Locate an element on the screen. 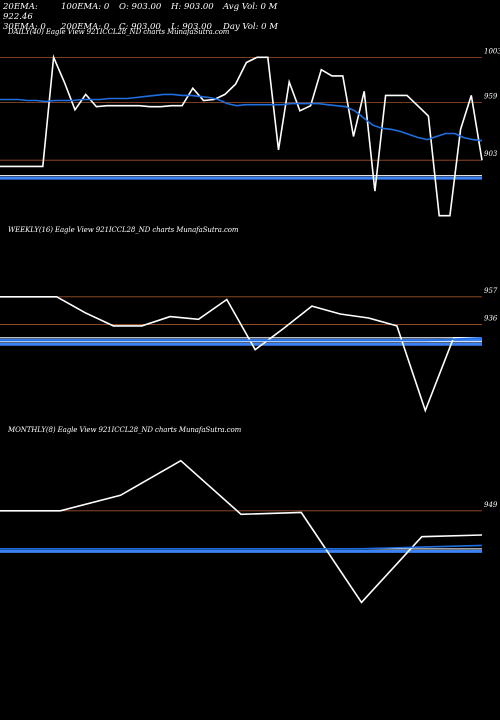  level-label: 1003 is located at coordinates (492, 51).